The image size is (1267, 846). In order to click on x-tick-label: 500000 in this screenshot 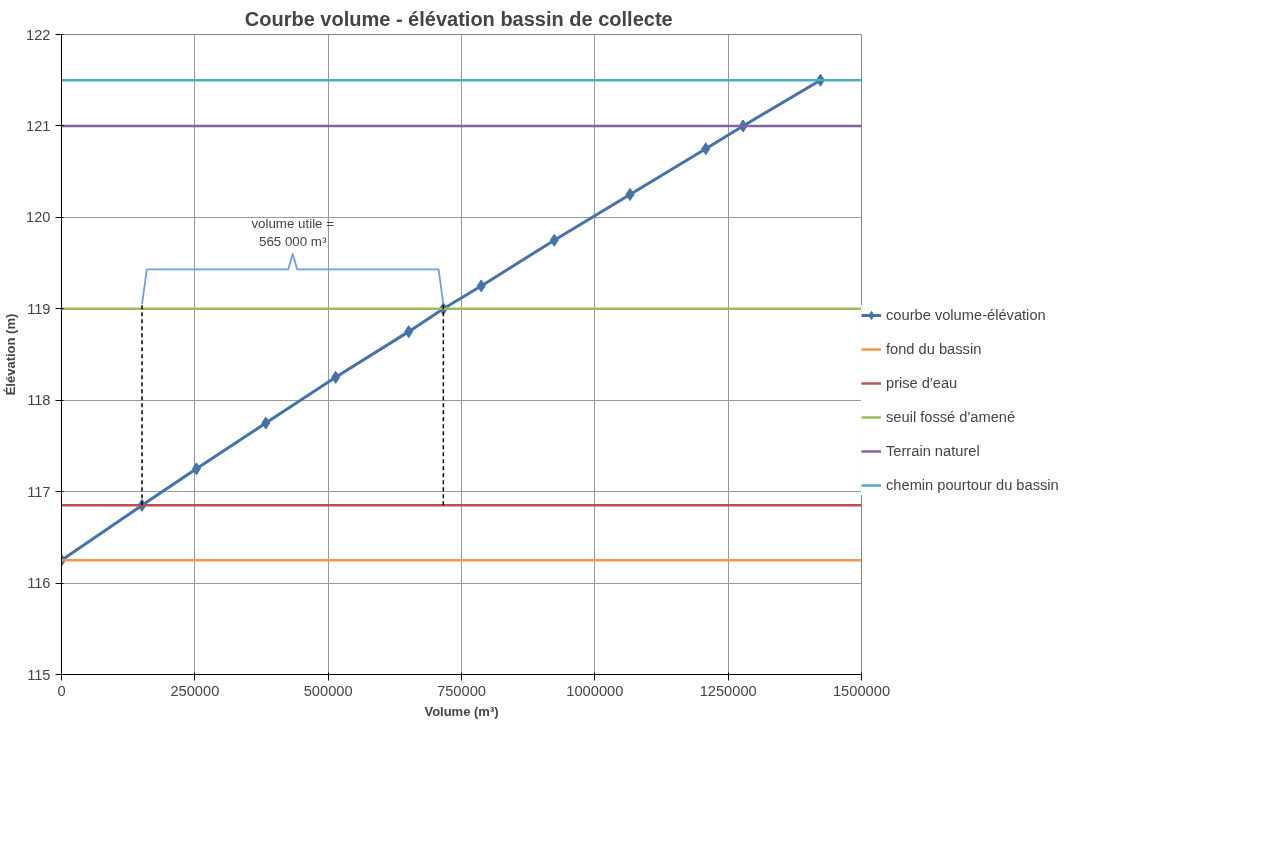, I will do `click(328, 690)`.